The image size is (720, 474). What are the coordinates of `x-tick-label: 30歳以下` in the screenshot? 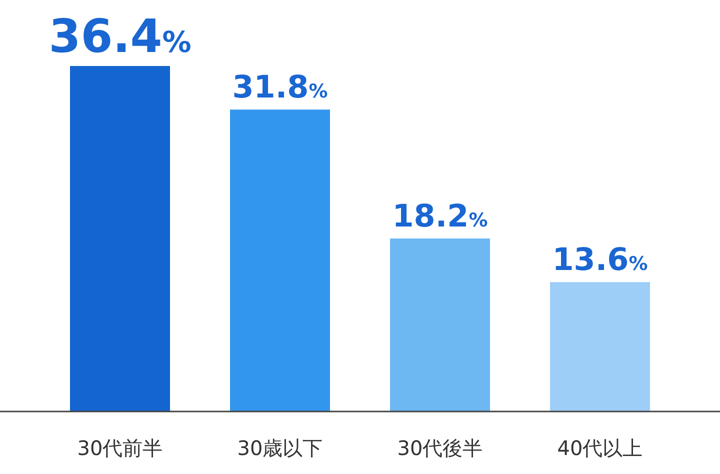 It's located at (280, 448).